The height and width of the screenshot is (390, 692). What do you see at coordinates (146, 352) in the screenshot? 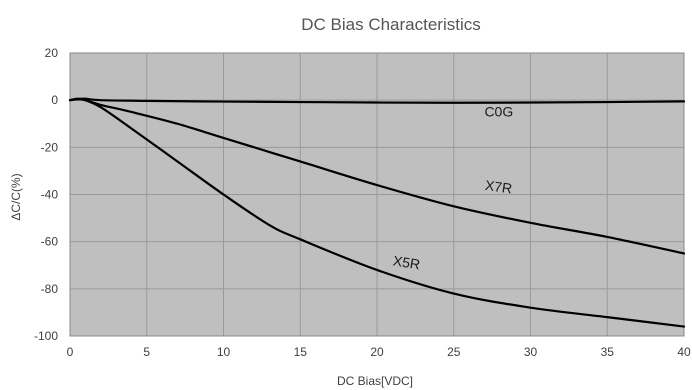
I see `x-tick-label: 5` at bounding box center [146, 352].